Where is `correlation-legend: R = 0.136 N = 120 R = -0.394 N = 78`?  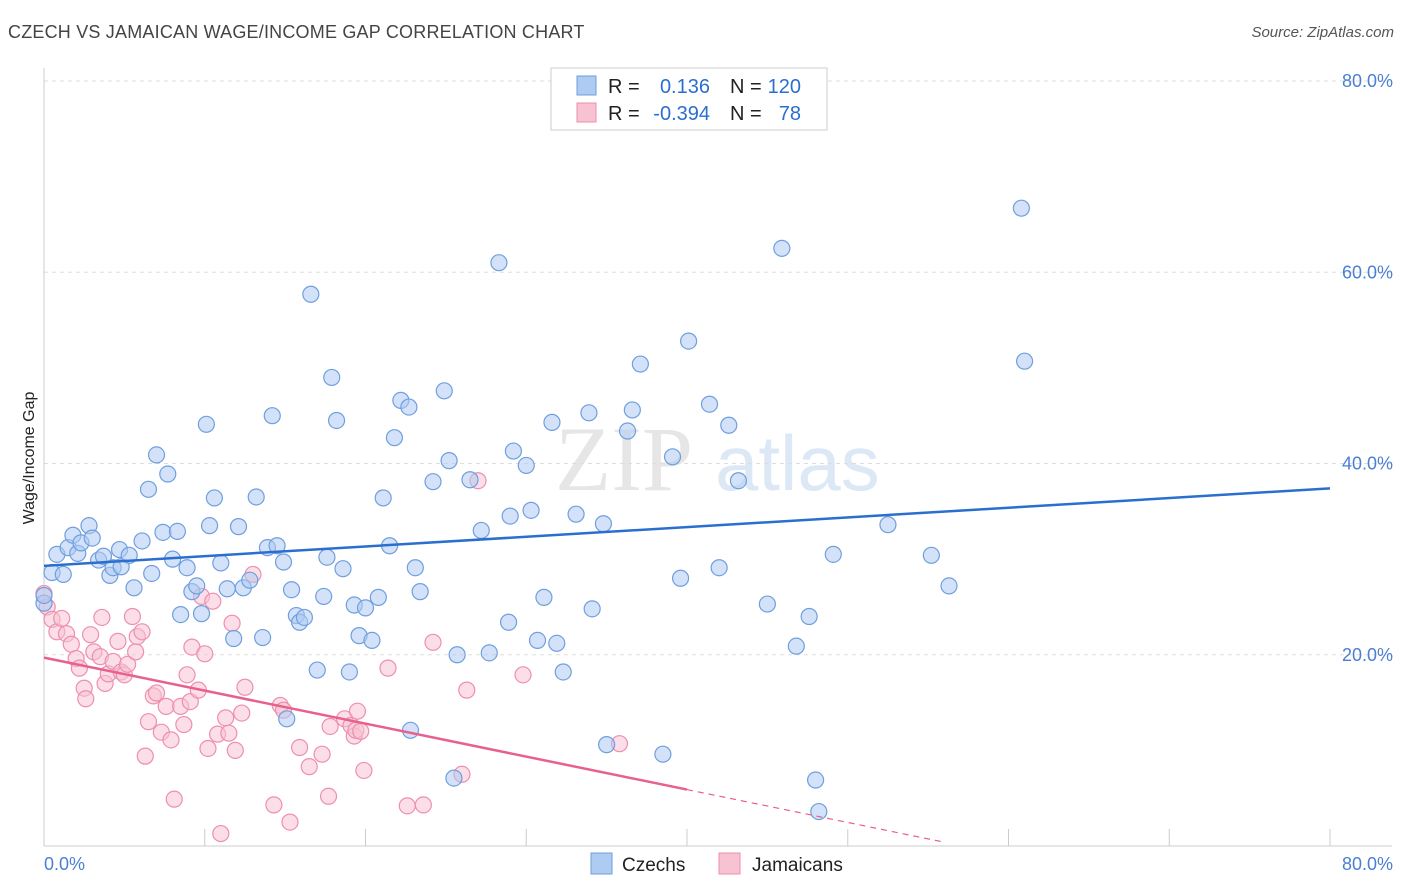
correlation-legend: R = 0.136 N = 120 R = -0.394 N = 78 is located at coordinates (689, 99).